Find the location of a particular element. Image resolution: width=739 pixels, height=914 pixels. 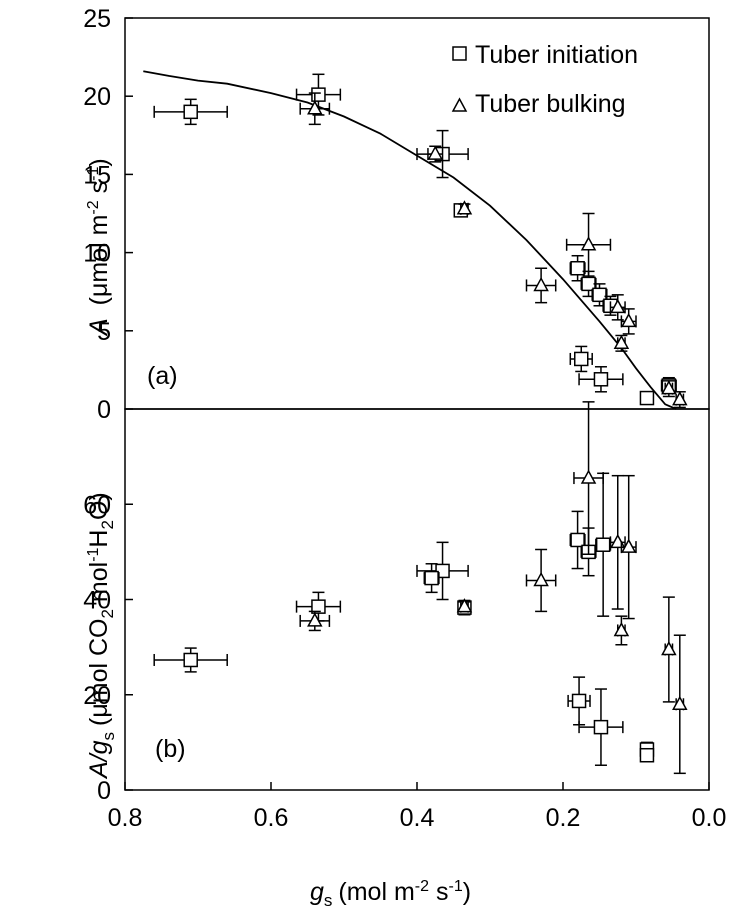

panel-a-label: (a) is located at coordinates (162, 376).